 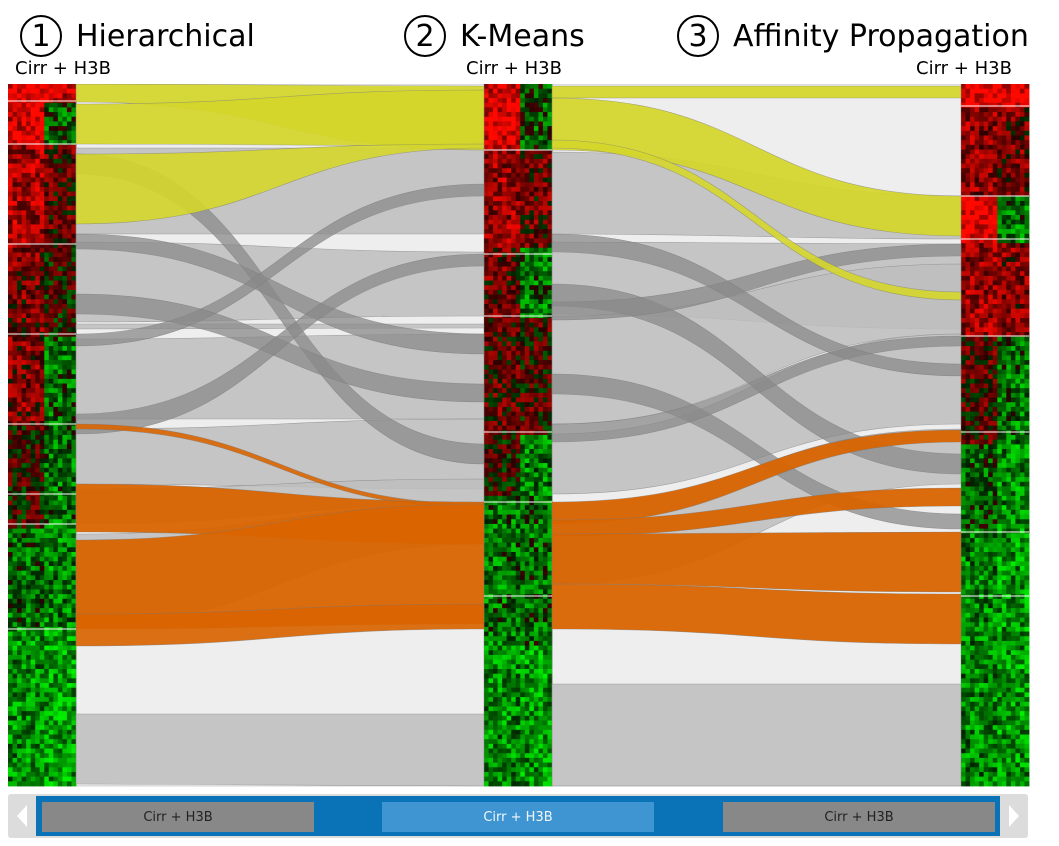 I want to click on column-3-number-badge: 3, so click(x=698, y=36).